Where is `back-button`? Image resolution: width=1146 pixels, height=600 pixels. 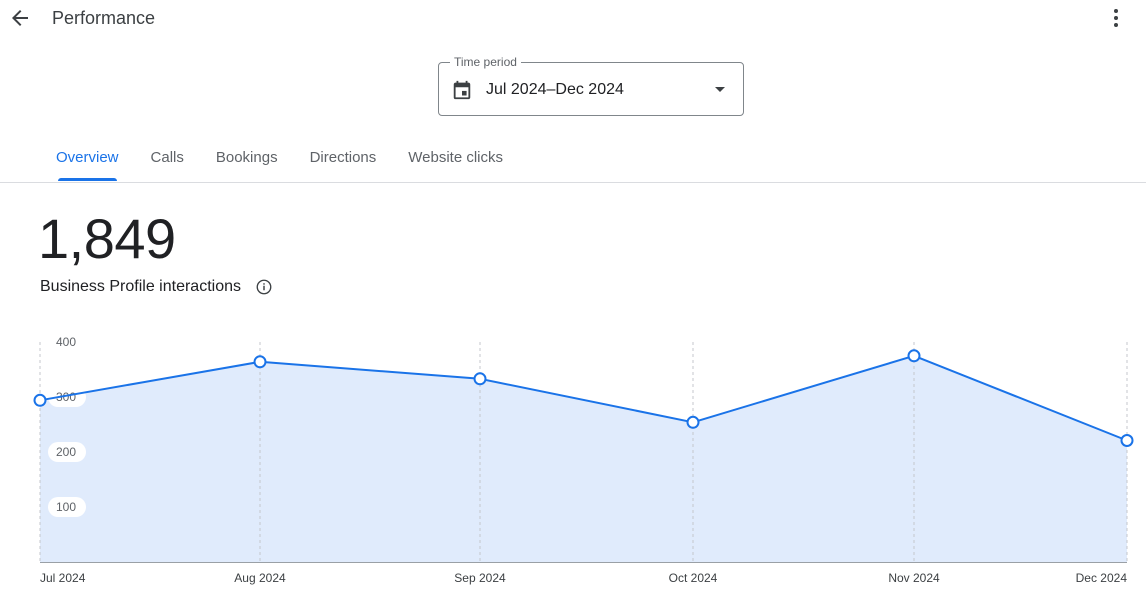
back-button is located at coordinates (20, 18).